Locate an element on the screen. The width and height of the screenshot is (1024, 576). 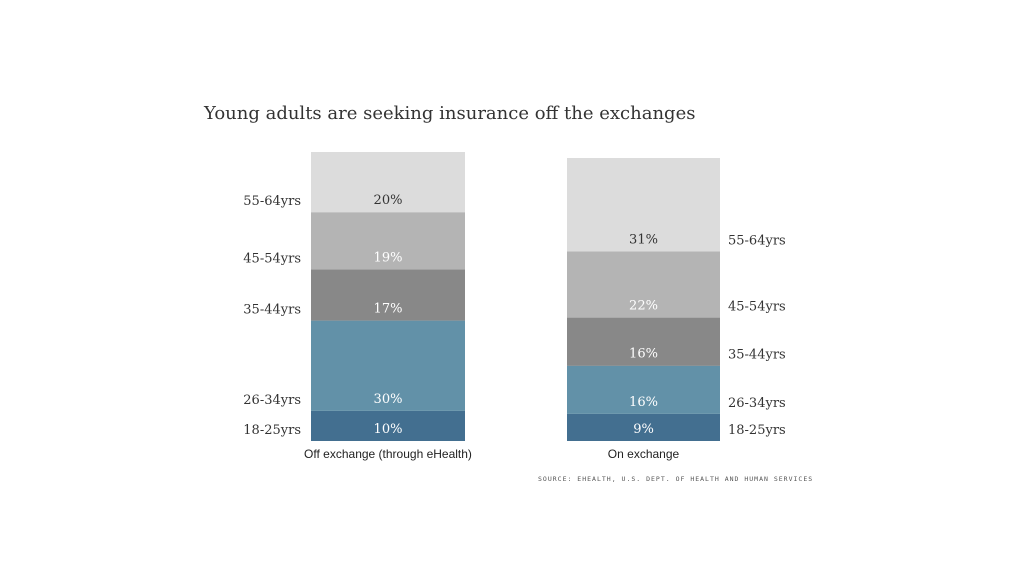
bar-2-45-54yrs is located at coordinates (643, 284).